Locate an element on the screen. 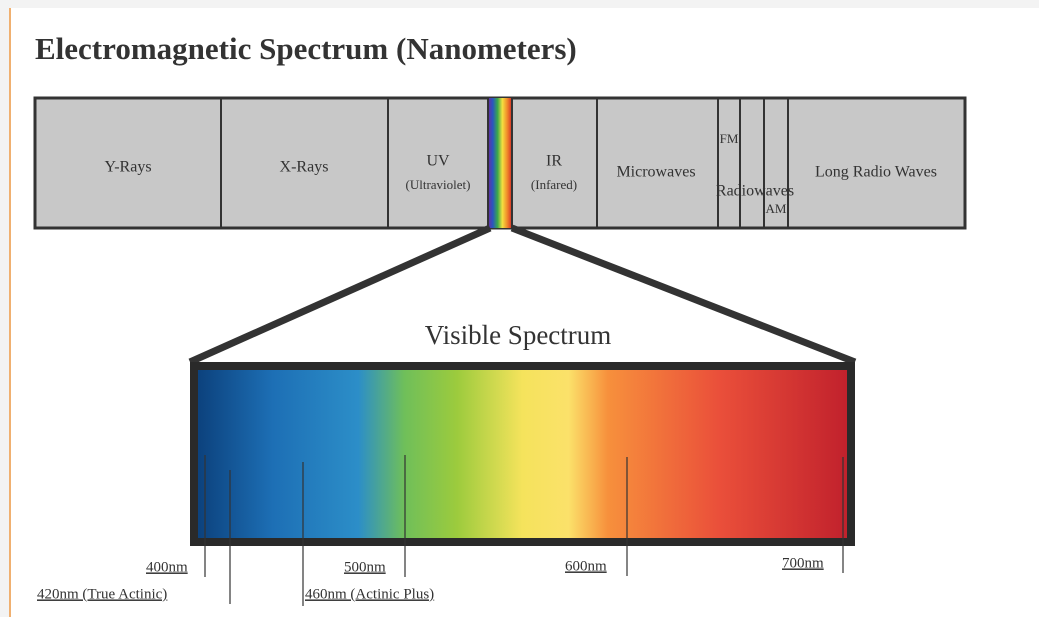  marker-label: 400nm is located at coordinates (167, 567).